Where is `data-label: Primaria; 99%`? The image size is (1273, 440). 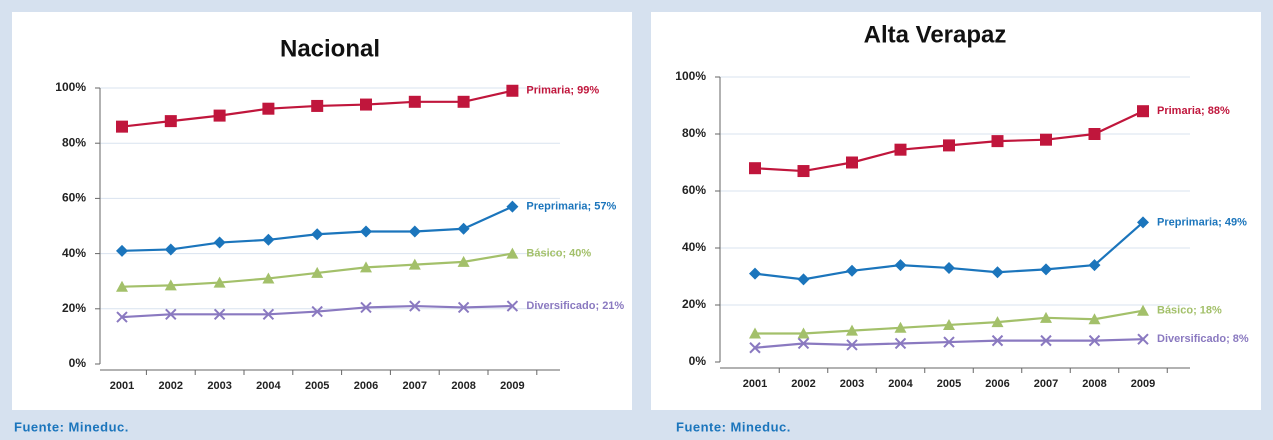
data-label: Primaria; 99% is located at coordinates (562, 91).